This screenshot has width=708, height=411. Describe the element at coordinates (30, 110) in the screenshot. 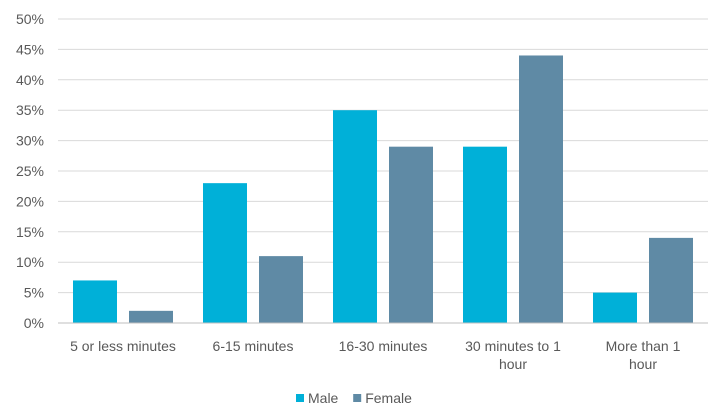

I see `y-tick-label: 35%` at that location.